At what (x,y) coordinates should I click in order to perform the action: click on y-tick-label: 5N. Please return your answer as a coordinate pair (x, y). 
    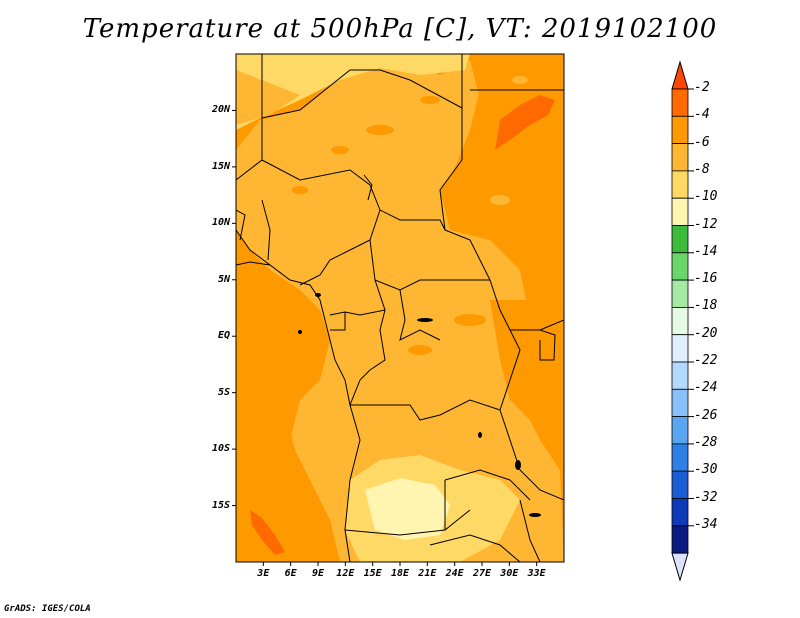
    Looking at the image, I should click on (223, 279).